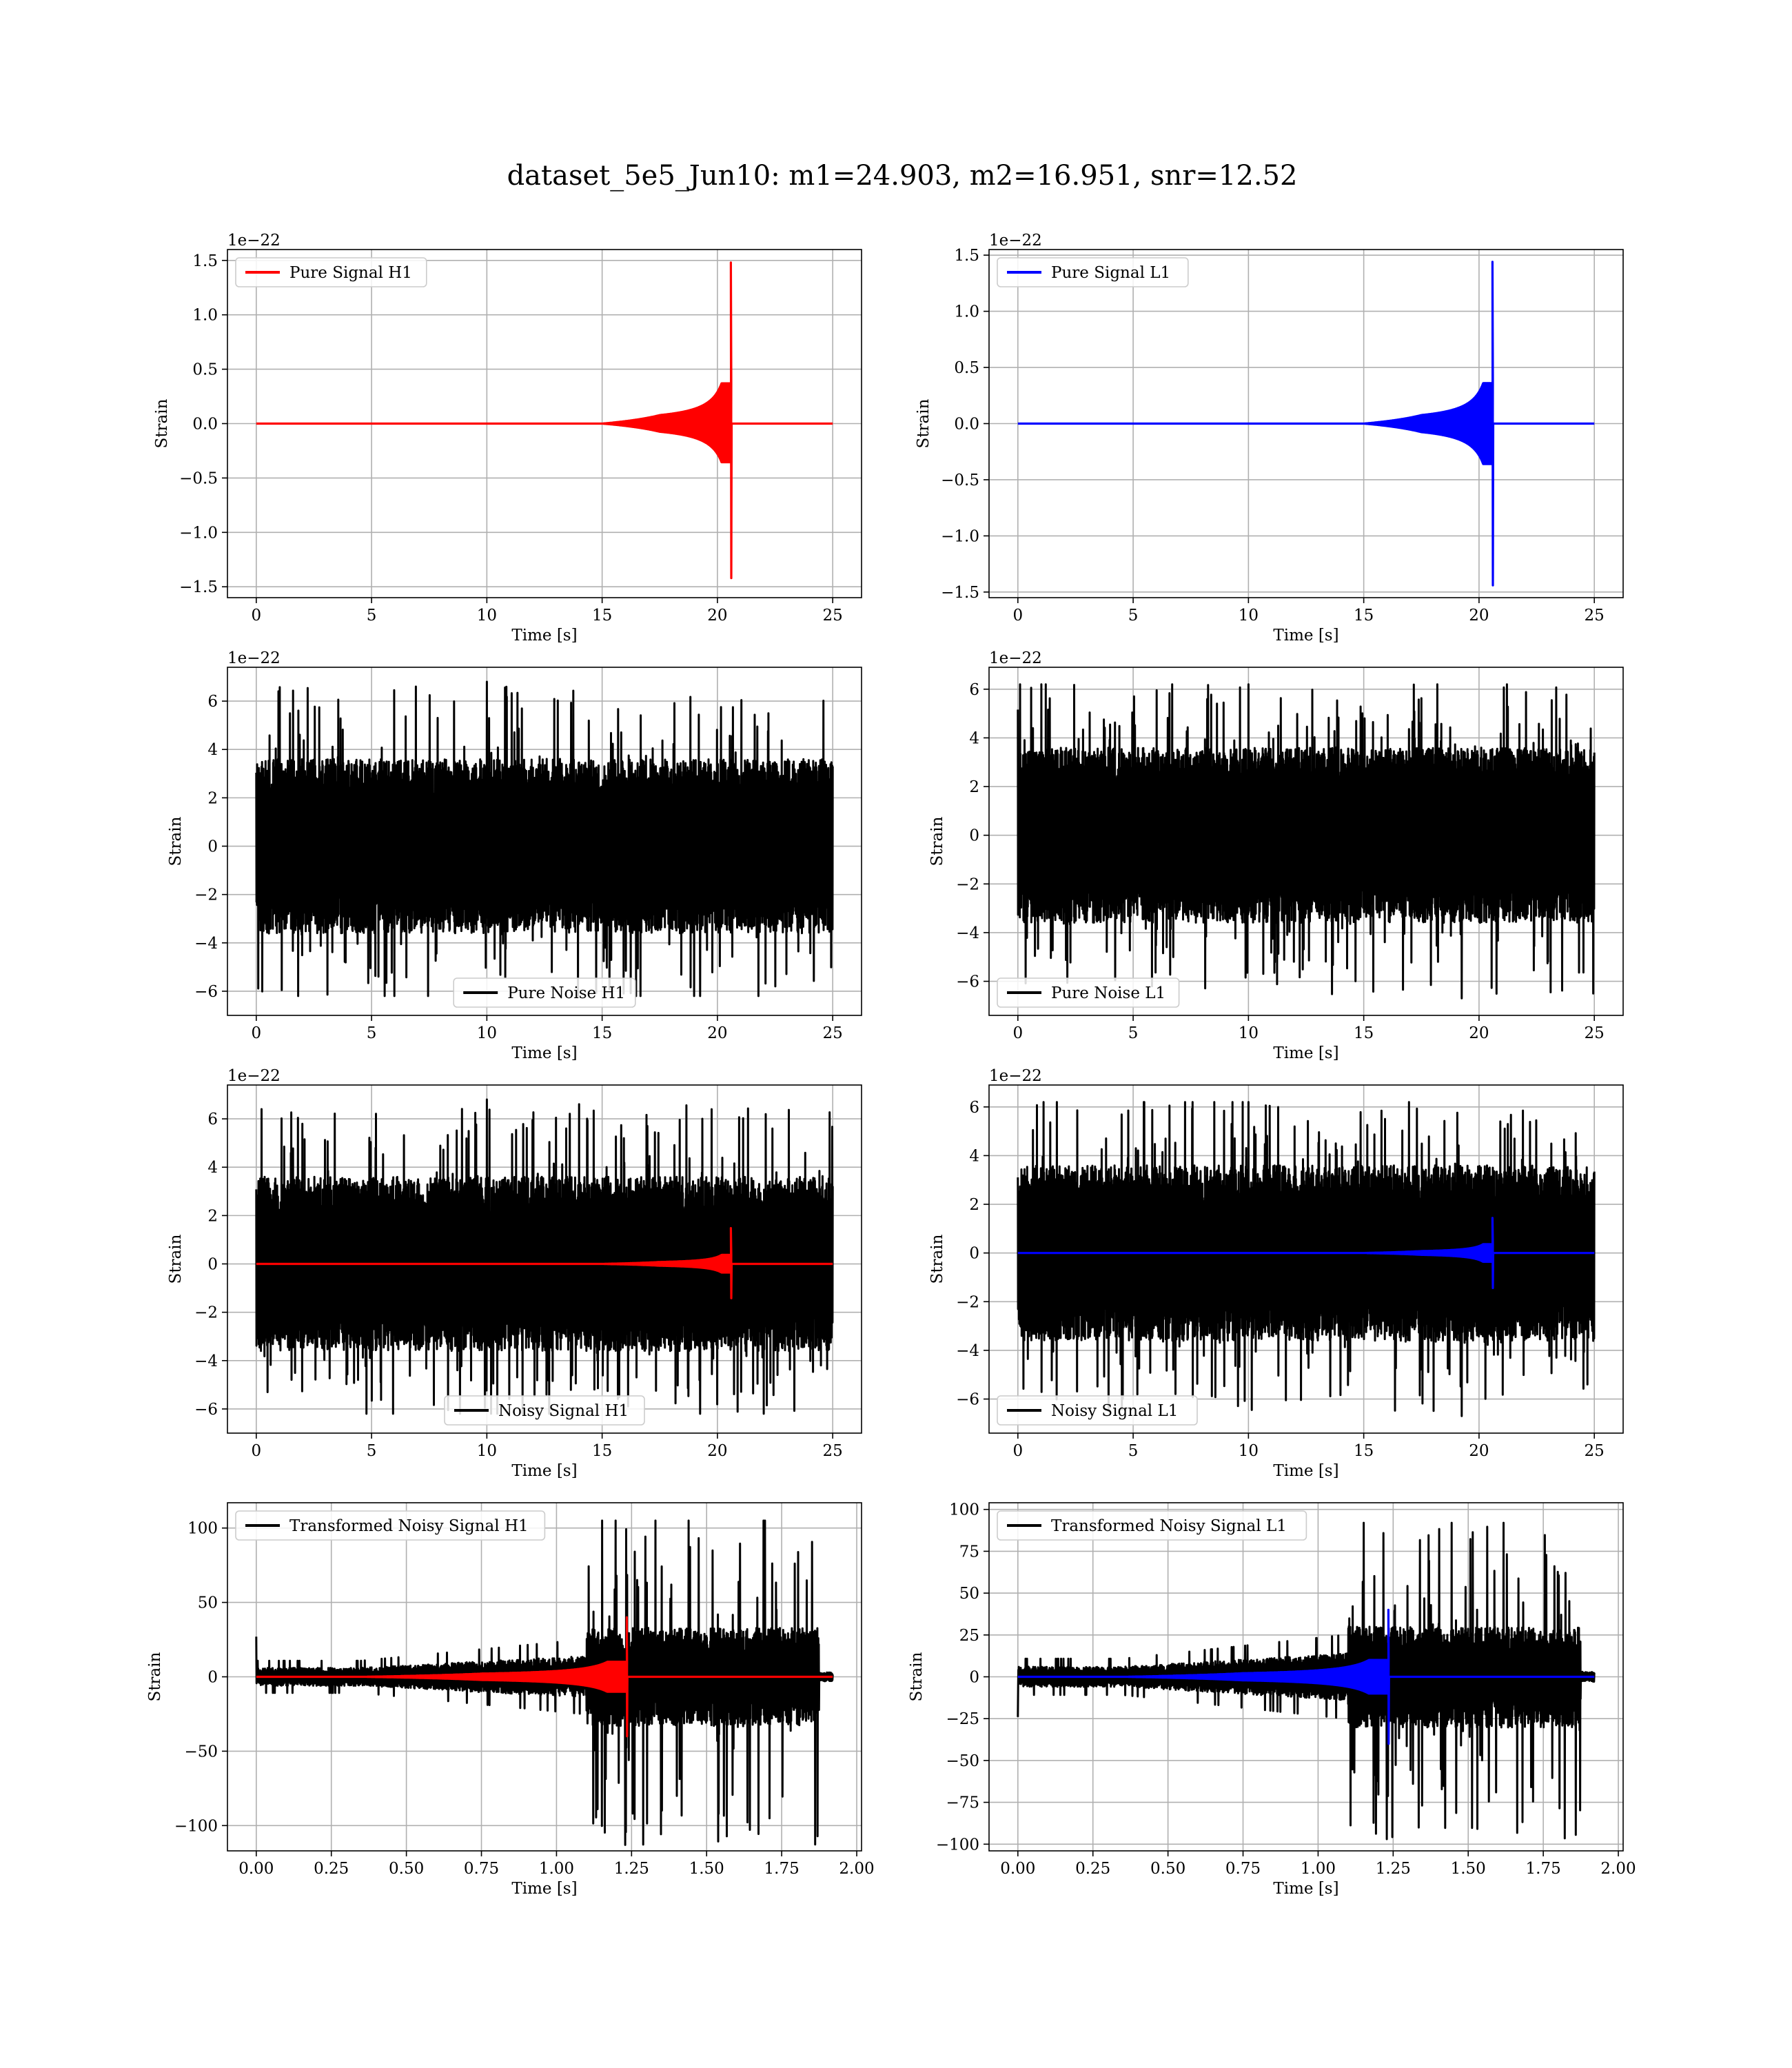  What do you see at coordinates (544, 838) in the screenshot?
I see `series-line-pure-noise-h1` at bounding box center [544, 838].